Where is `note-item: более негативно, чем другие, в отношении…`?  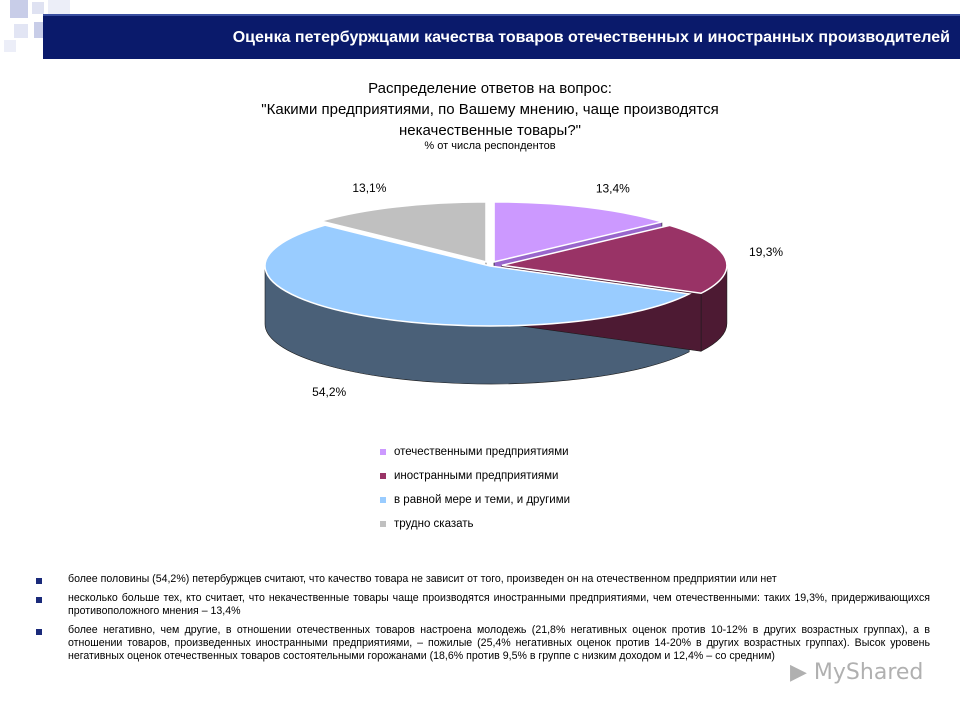
note-item: более негативно, чем другие, в отношении… is located at coordinates (481, 643).